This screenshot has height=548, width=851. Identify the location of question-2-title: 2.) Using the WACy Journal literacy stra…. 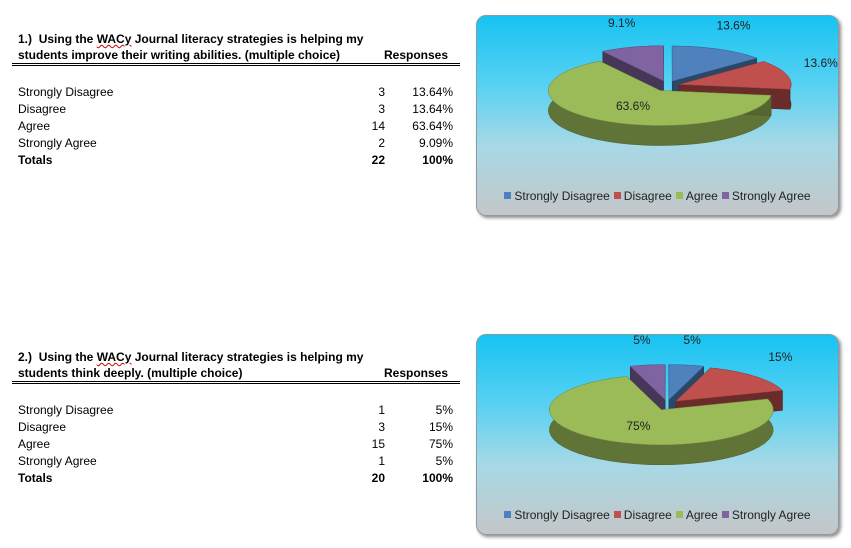
(198, 365).